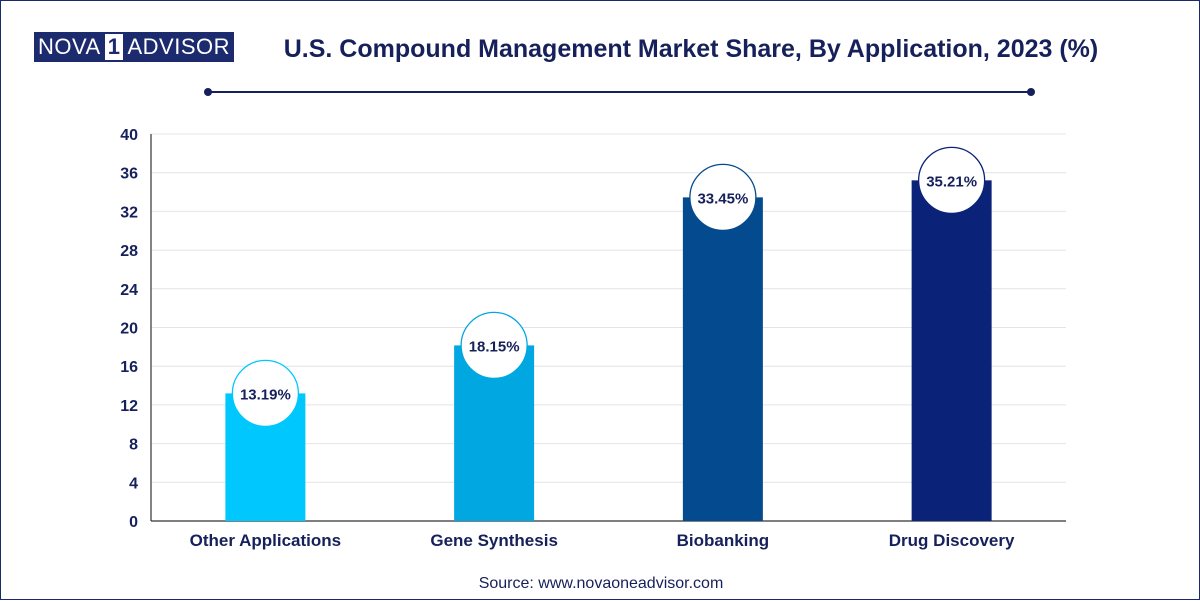 Image resolution: width=1200 pixels, height=601 pixels. I want to click on y-tick-label: 12, so click(129, 406).